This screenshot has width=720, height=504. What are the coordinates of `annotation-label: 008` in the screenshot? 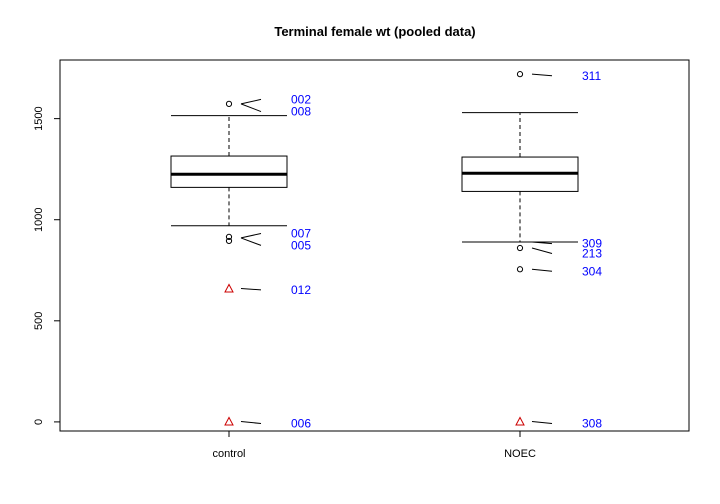 It's located at (301, 112).